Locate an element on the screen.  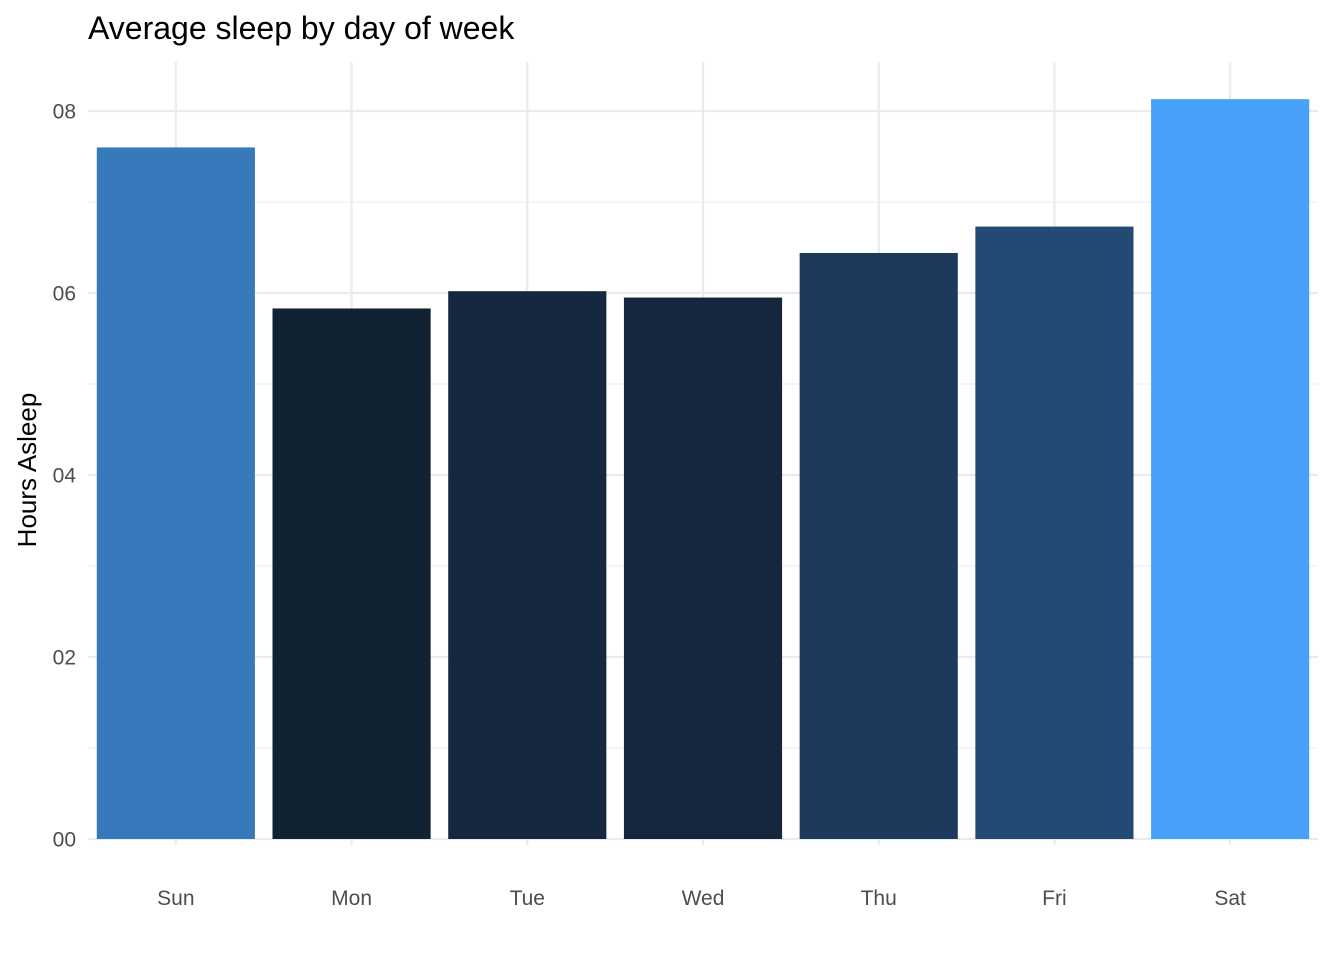
x-tick-label: Mon is located at coordinates (351, 898).